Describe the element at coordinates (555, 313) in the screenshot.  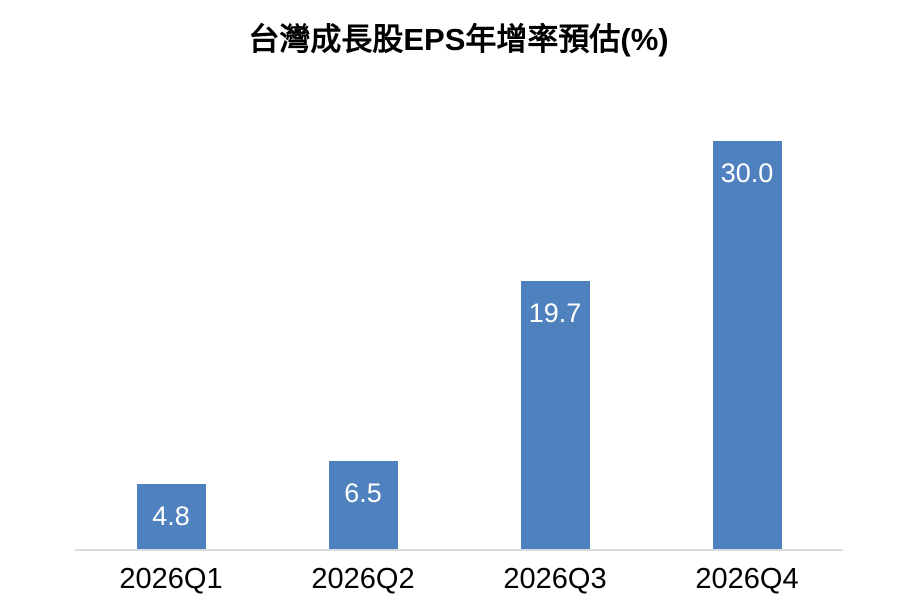
I see `bar-value-label: 19.7` at that location.